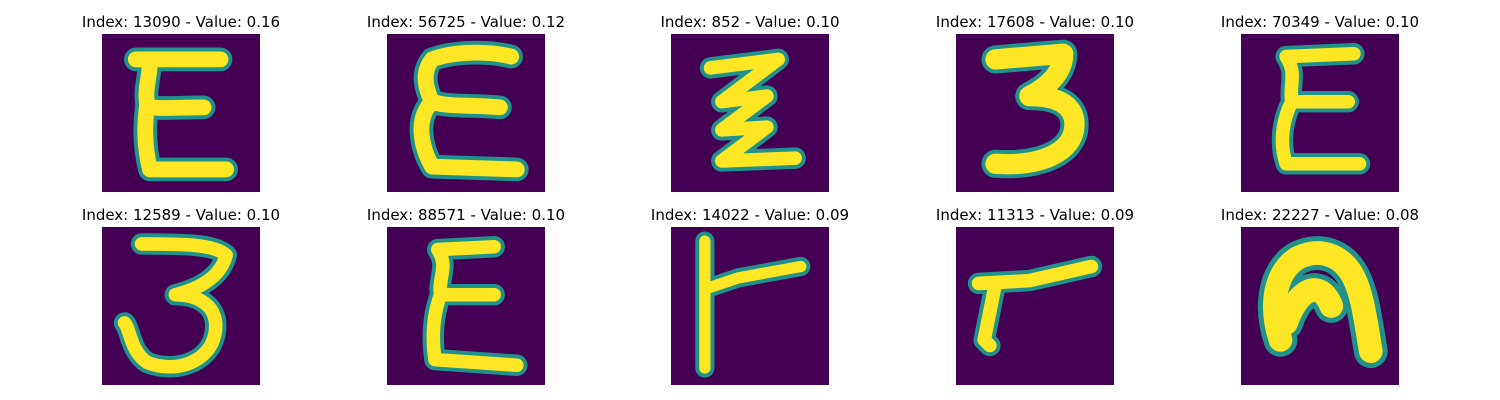 Image resolution: width=1500 pixels, height=400 pixels. Describe the element at coordinates (750, 306) in the screenshot. I see `digit-image-t` at that location.